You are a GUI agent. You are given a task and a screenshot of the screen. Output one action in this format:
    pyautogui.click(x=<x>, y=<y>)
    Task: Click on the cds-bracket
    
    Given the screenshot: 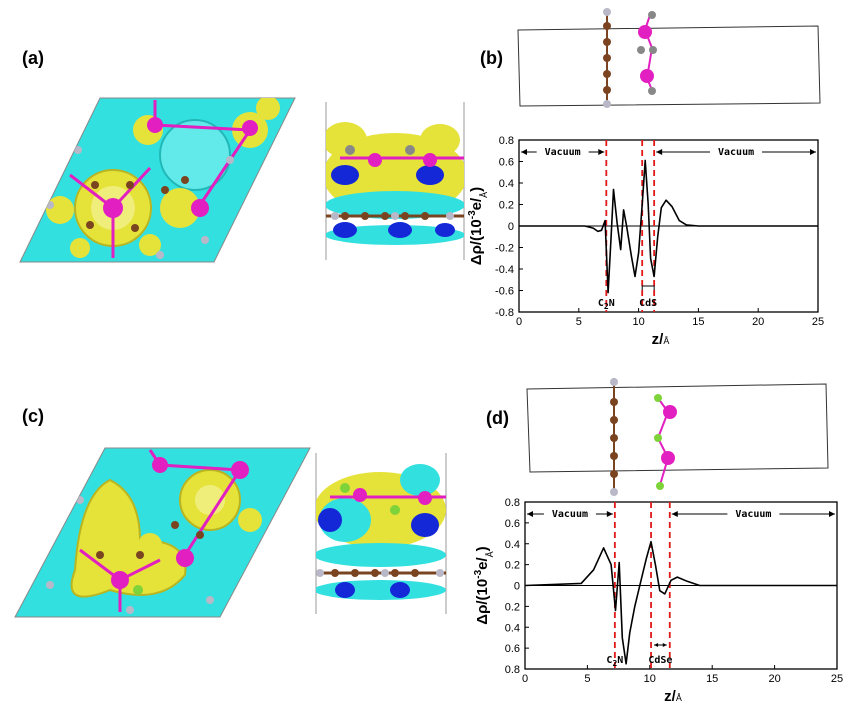 What is the action you would take?
    pyautogui.click(x=648, y=287)
    